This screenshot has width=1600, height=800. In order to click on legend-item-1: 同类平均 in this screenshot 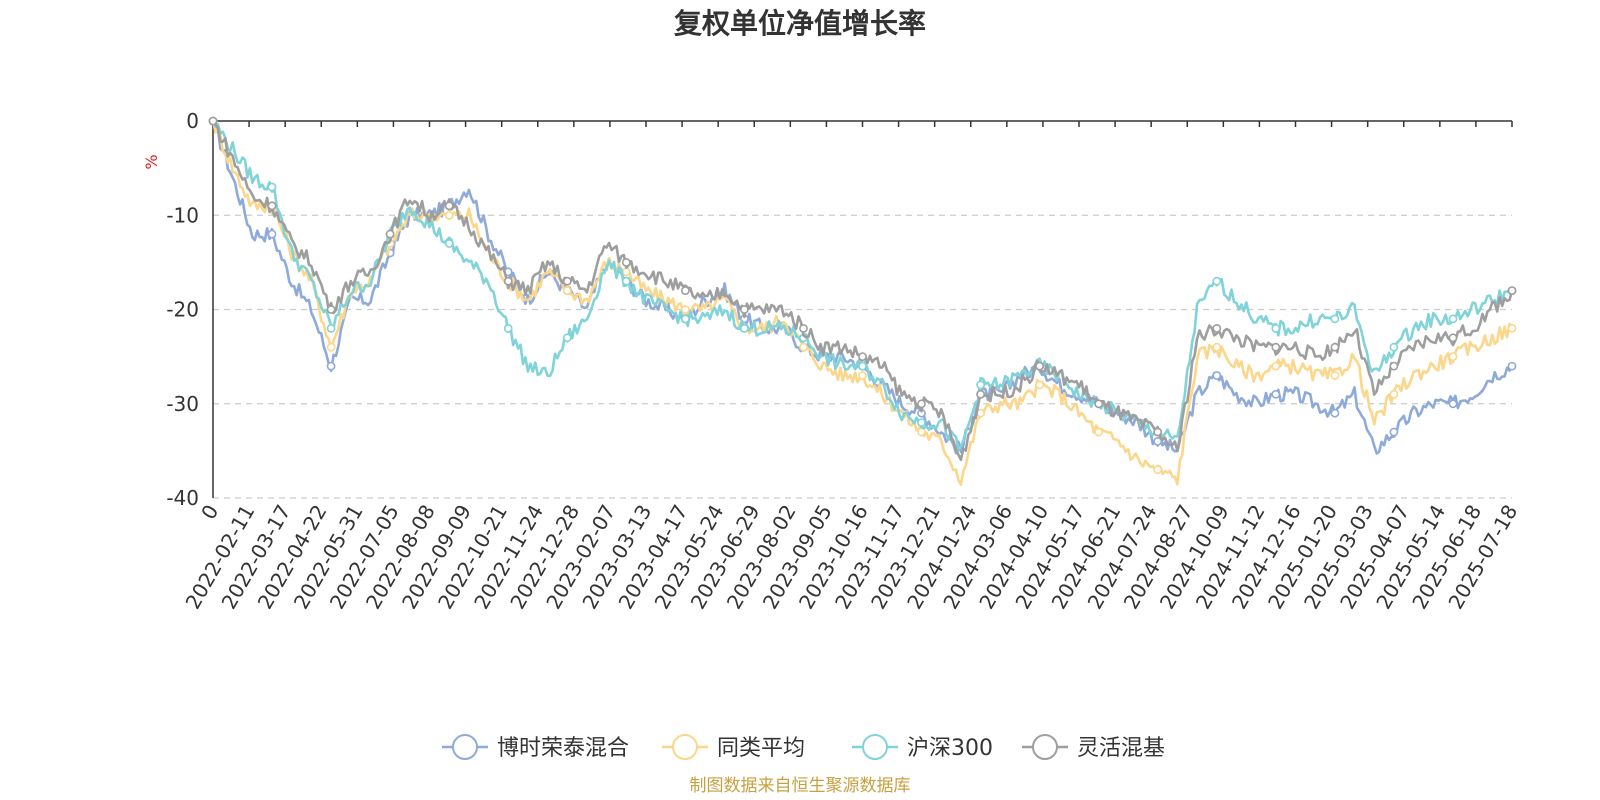, I will do `click(733, 747)`.